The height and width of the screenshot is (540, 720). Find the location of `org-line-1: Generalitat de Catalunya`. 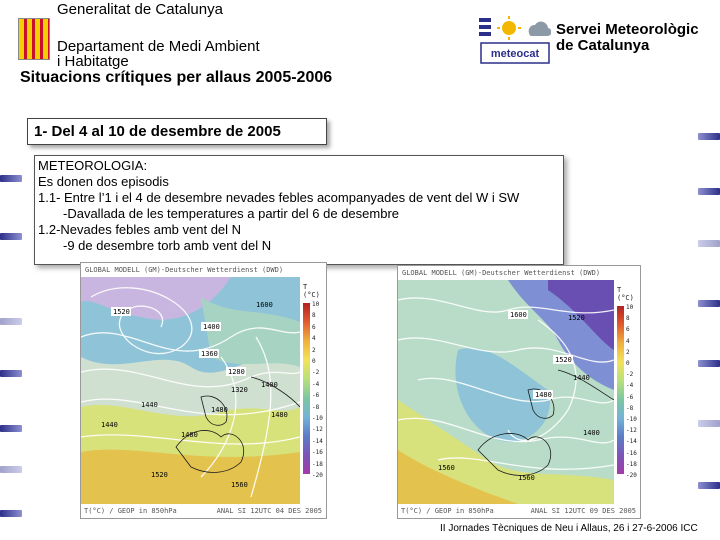

org-line-1: Generalitat de Catalunya is located at coordinates (140, 9).